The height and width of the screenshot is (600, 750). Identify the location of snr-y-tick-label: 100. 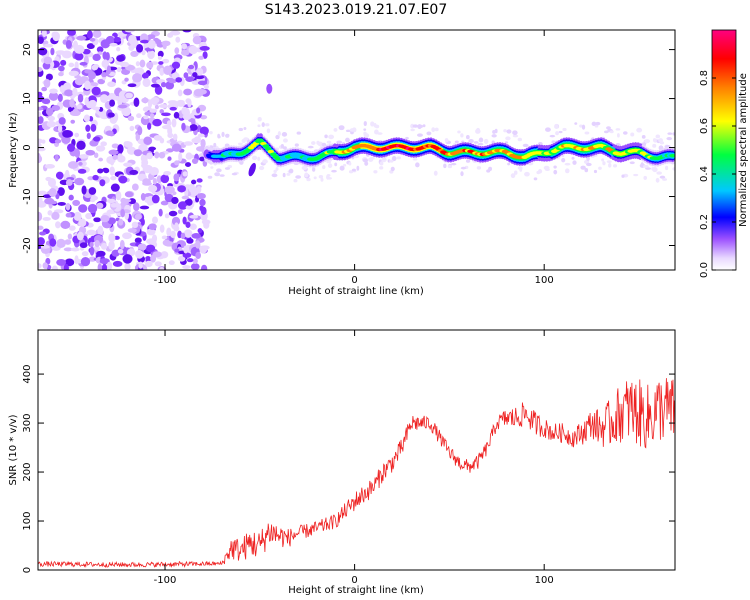
(27, 520).